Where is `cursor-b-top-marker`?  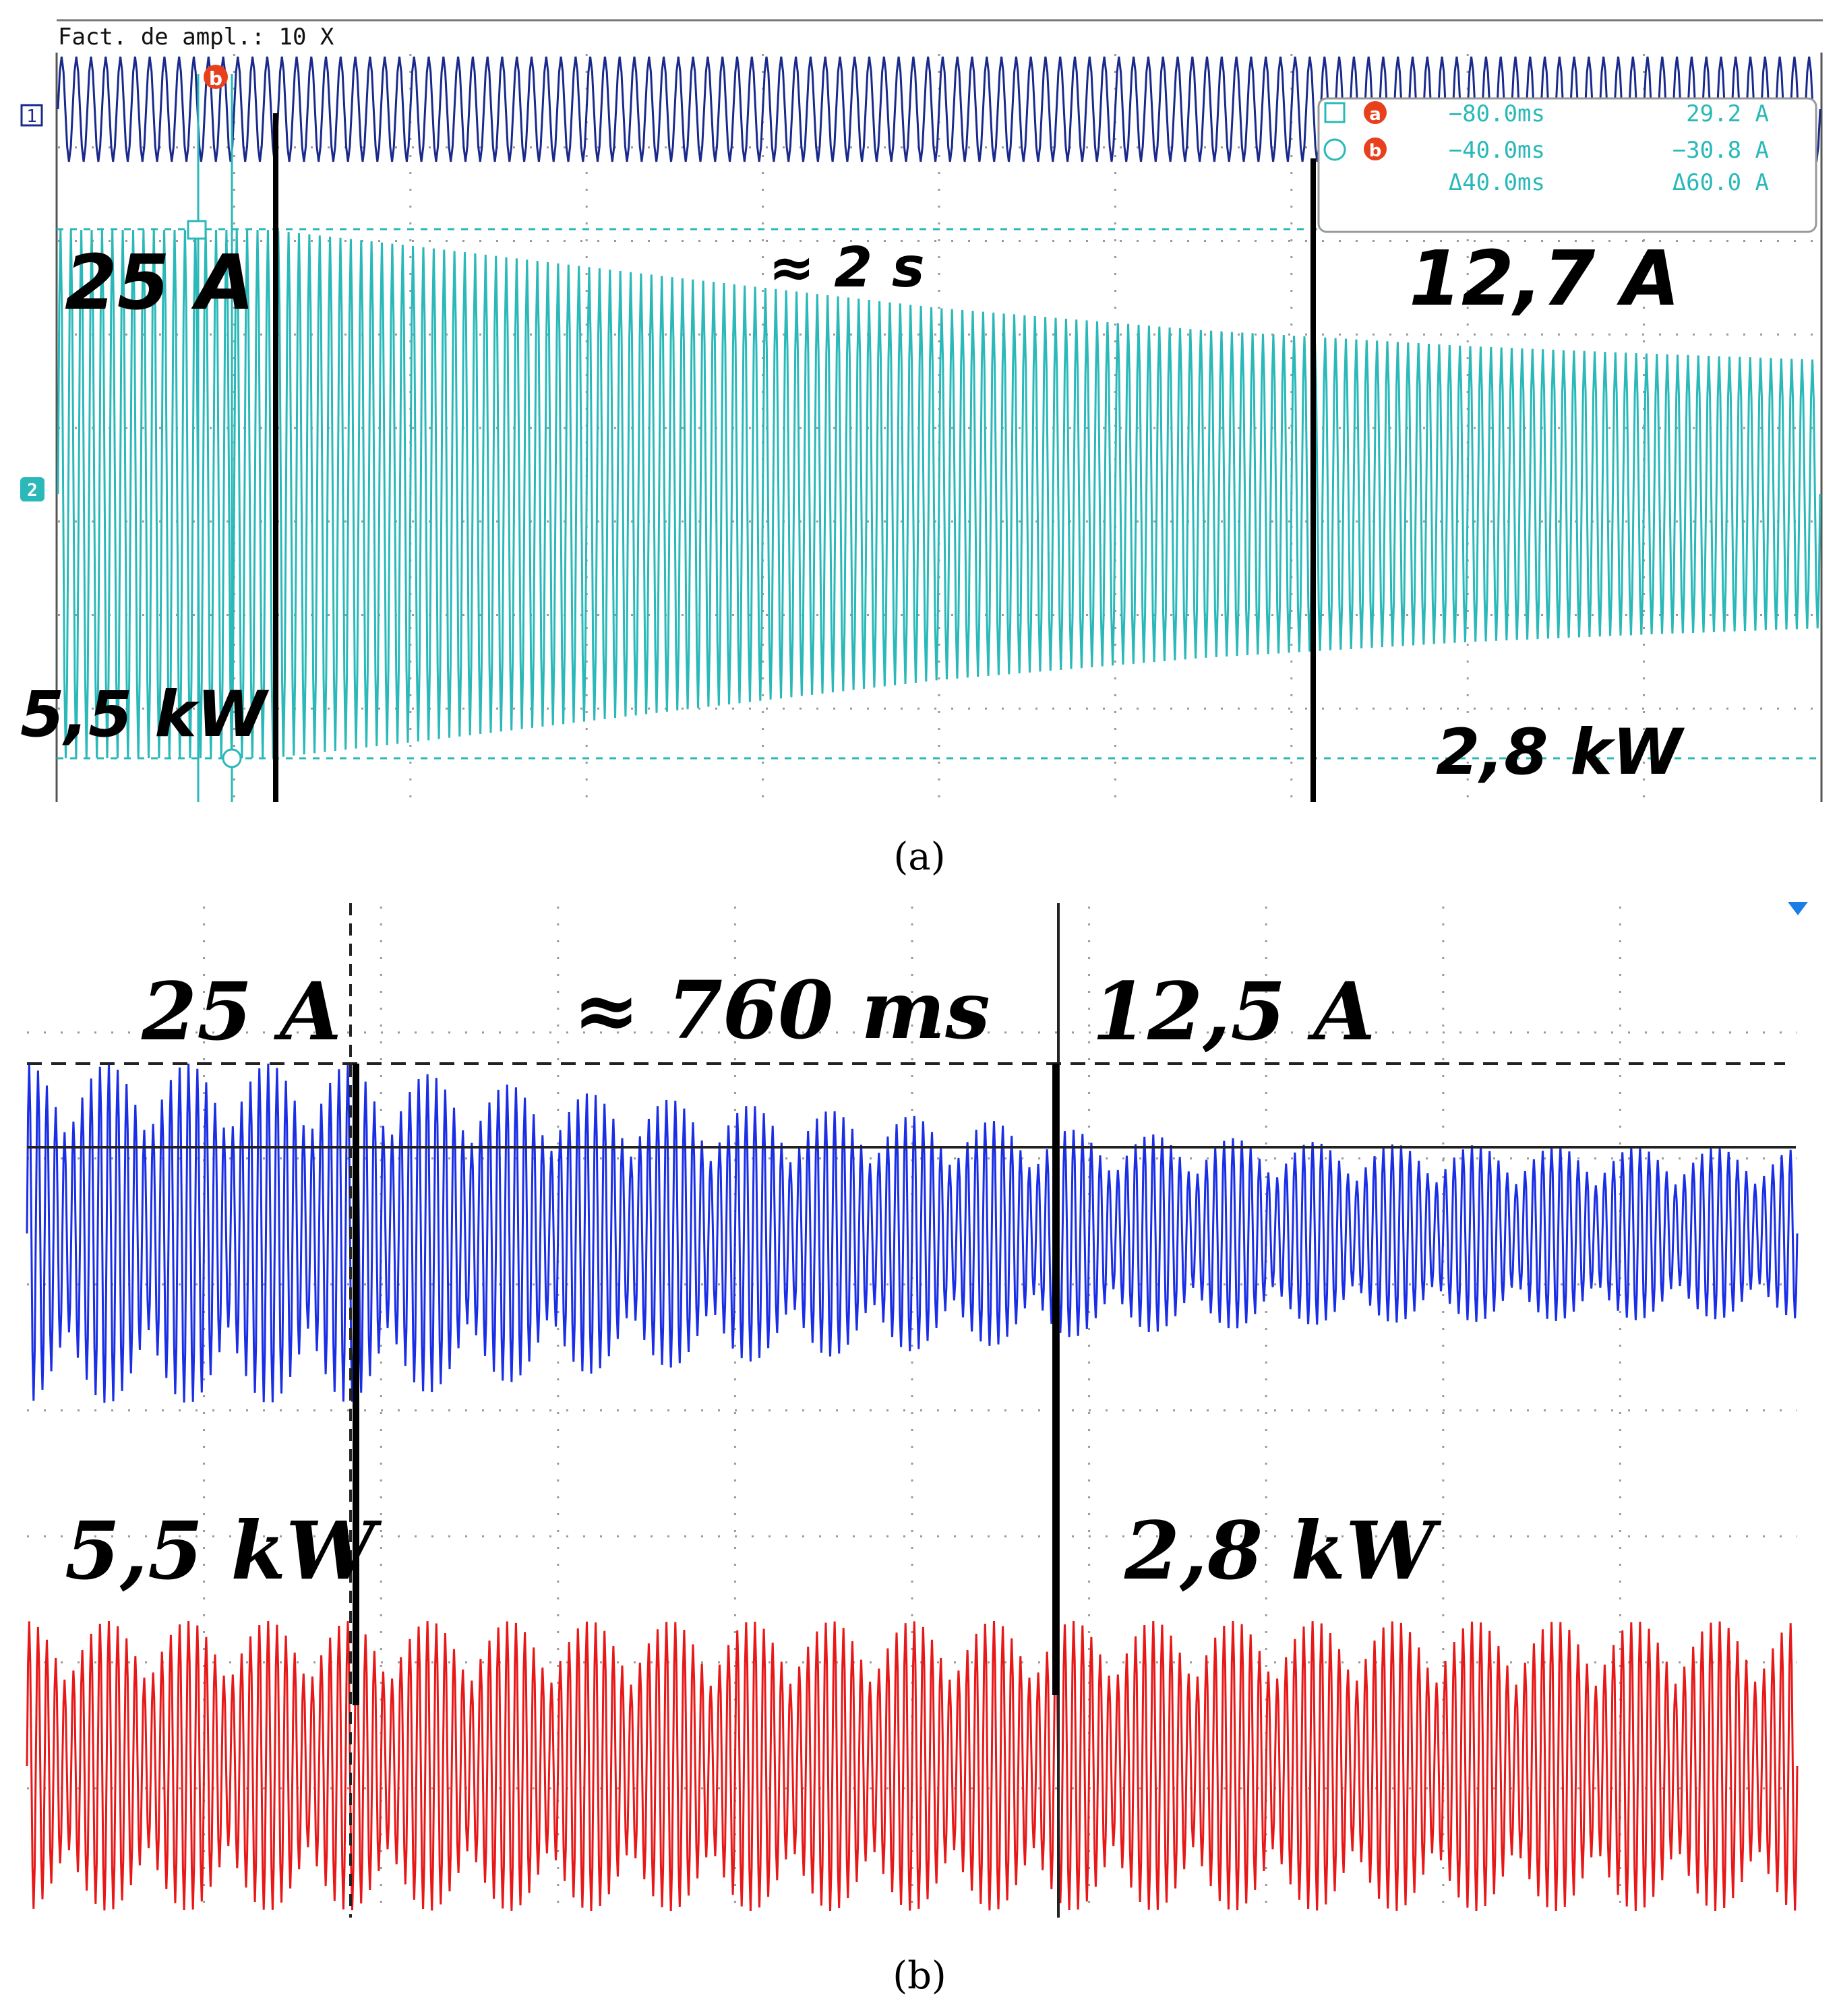
cursor-b-top-marker is located at coordinates (216, 77).